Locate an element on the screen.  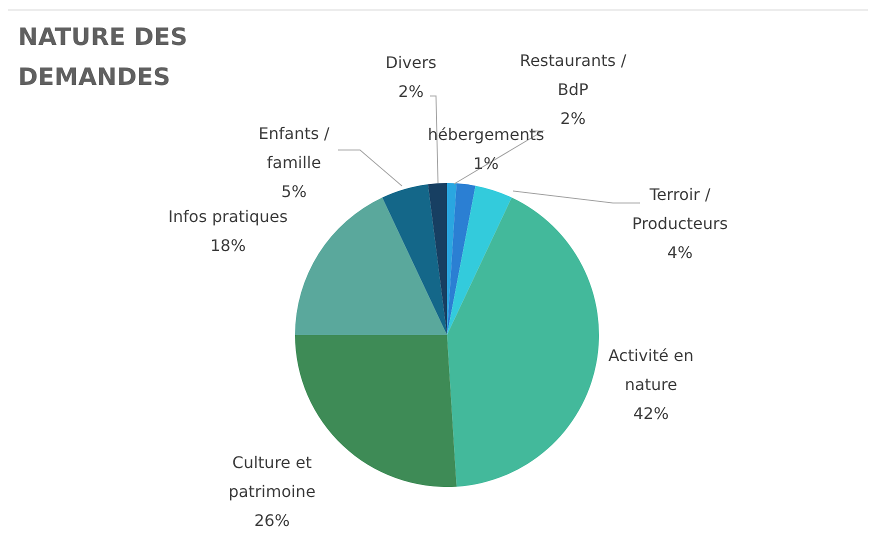
slice-label: Activité en nature is located at coordinates (651, 370).